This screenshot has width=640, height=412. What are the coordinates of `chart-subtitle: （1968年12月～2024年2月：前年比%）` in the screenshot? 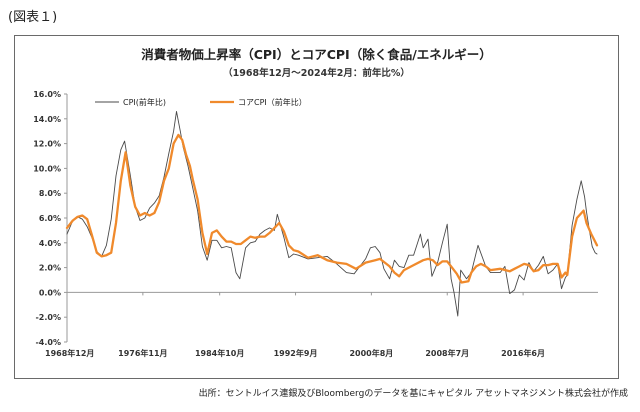 It's located at (316, 73).